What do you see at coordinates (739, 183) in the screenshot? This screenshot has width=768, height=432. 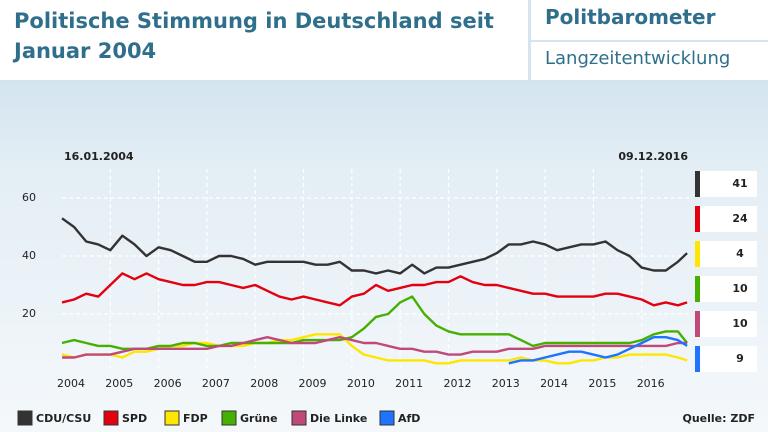 I see `current-value: 41` at bounding box center [739, 183].